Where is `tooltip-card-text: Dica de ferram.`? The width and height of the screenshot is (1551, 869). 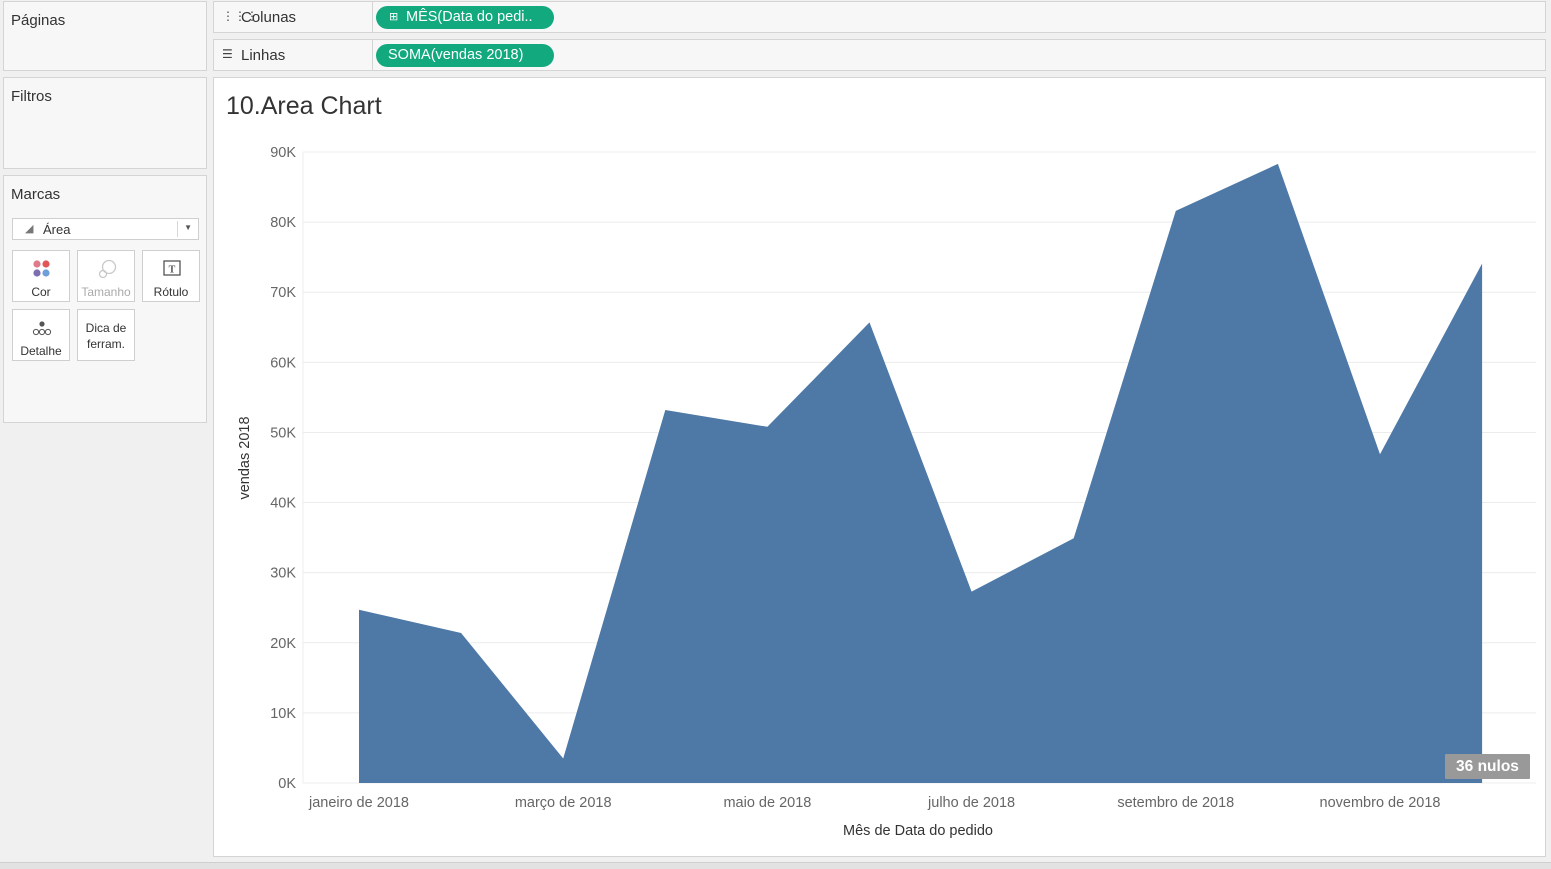 tooltip-card-text: Dica de ferram. is located at coordinates (106, 336).